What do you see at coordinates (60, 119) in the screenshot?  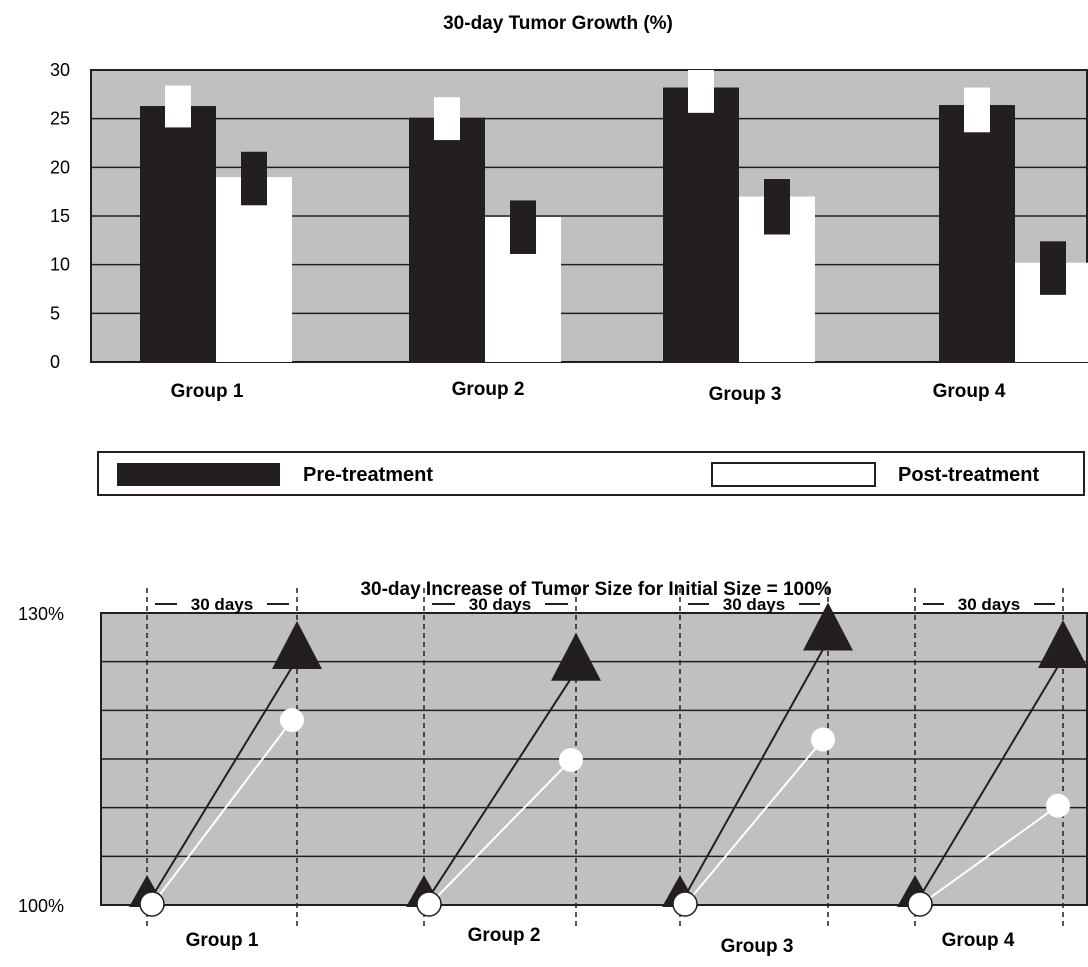 I see `y-tick-label: 25` at bounding box center [60, 119].